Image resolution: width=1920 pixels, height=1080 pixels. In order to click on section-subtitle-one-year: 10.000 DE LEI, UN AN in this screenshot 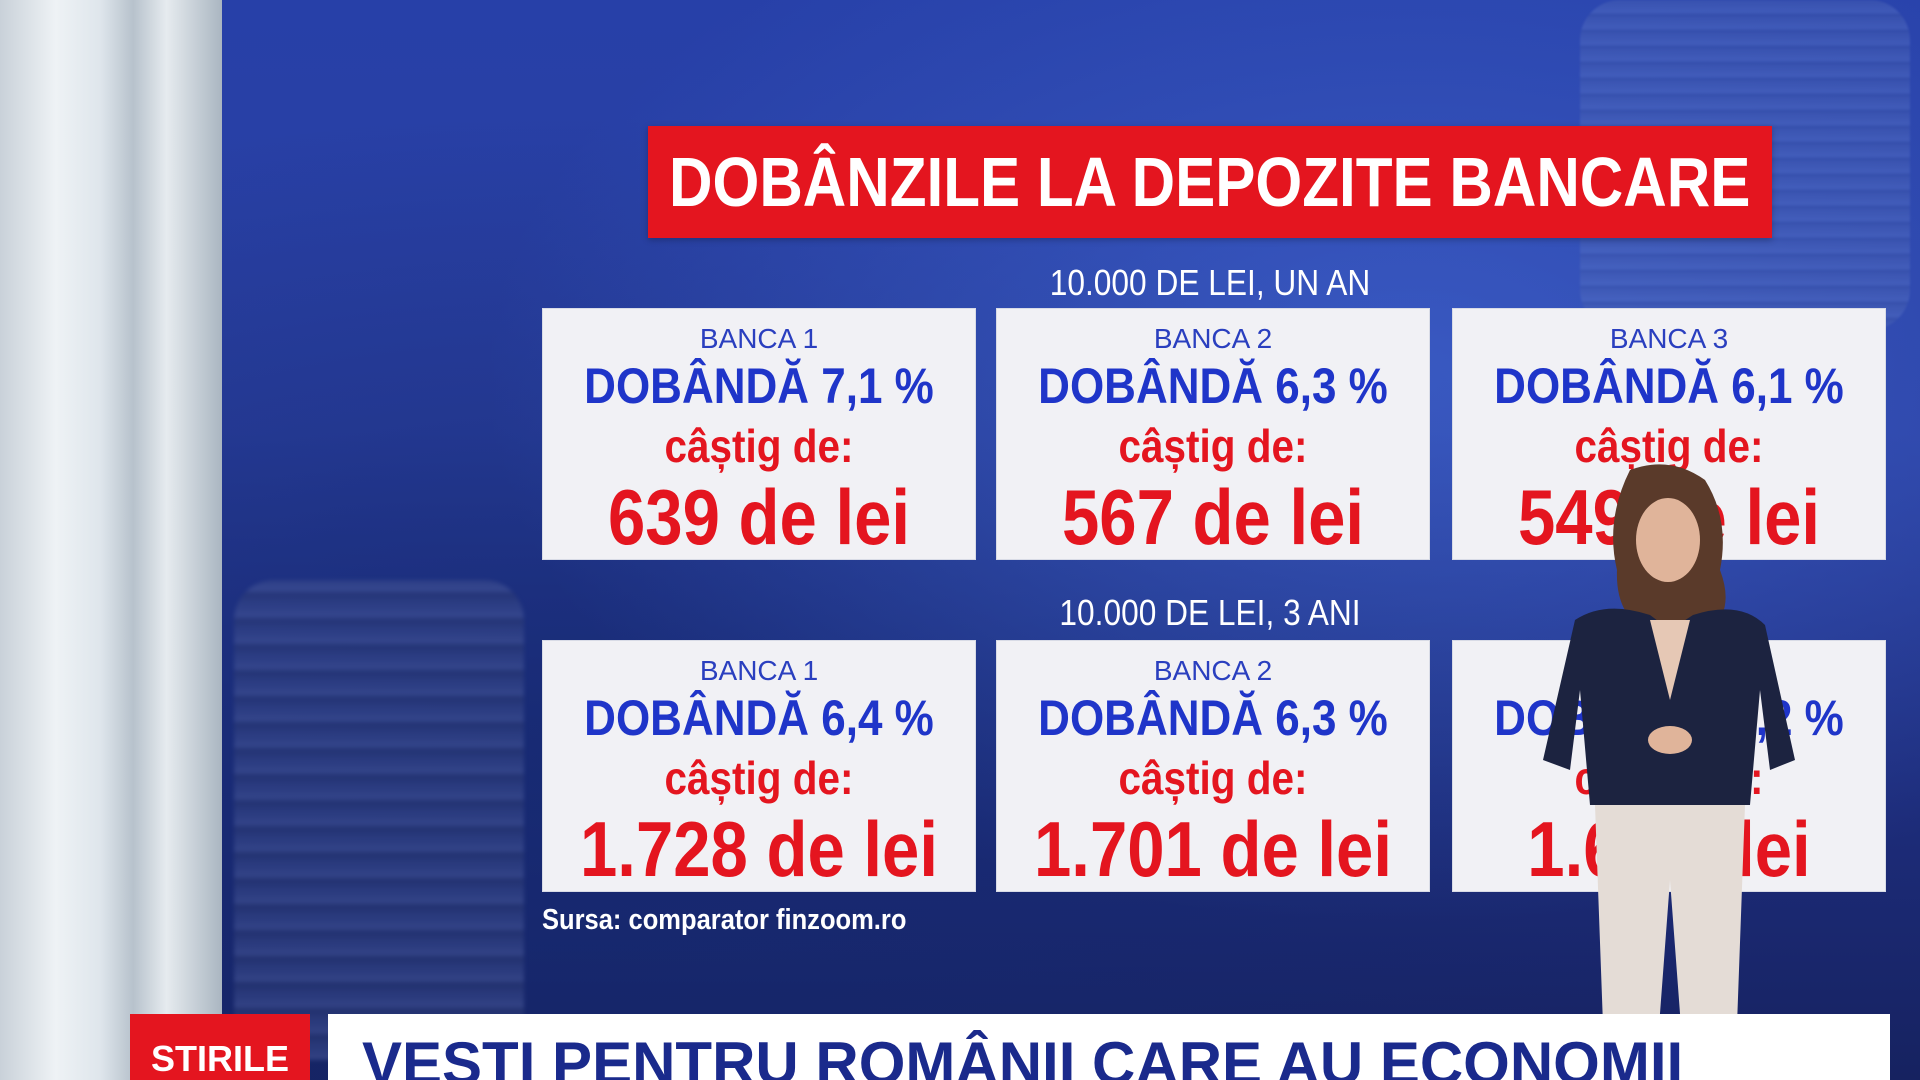, I will do `click(1210, 282)`.